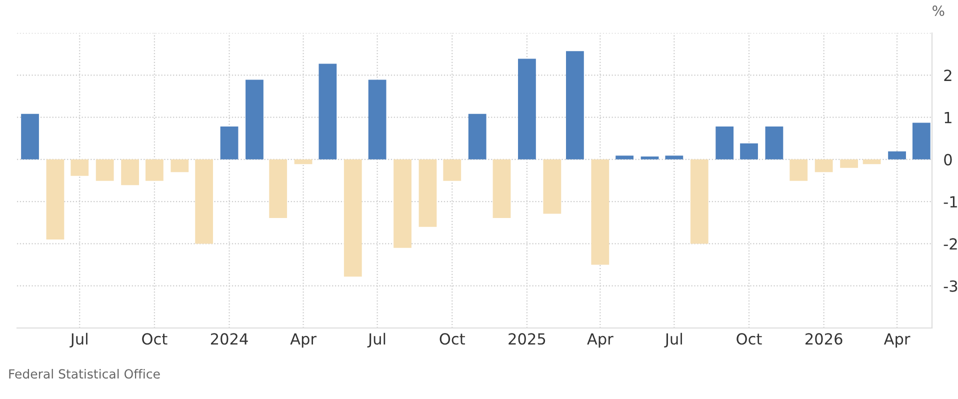 The image size is (958, 399). I want to click on y-tick-label: 0, so click(948, 160).